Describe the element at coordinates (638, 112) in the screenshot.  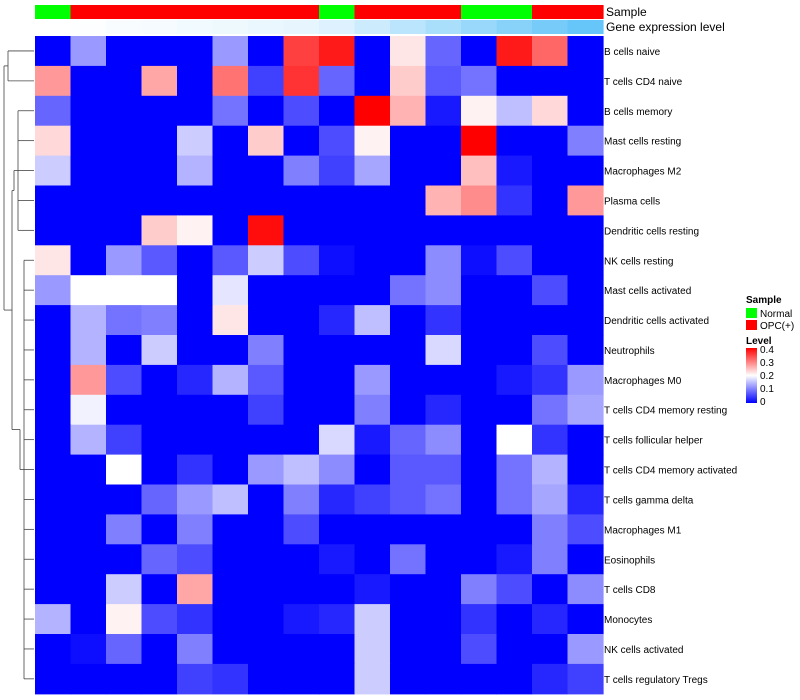
I see `row-label: B cells memory` at that location.